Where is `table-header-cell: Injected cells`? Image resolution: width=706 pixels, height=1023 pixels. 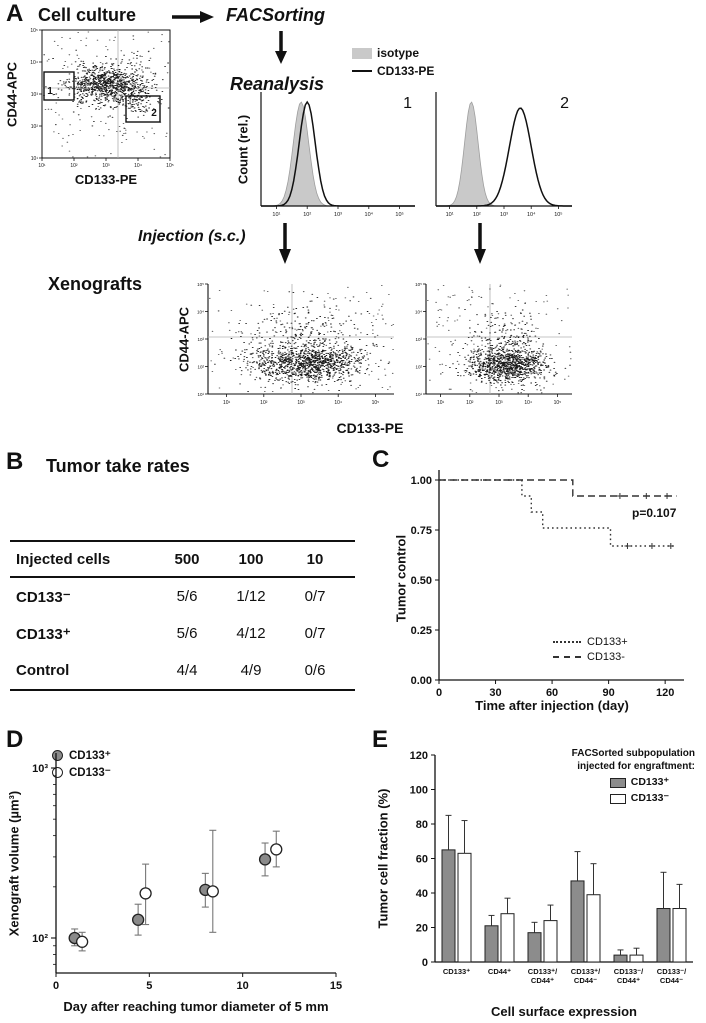 table-header-cell: Injected cells is located at coordinates (63, 559).